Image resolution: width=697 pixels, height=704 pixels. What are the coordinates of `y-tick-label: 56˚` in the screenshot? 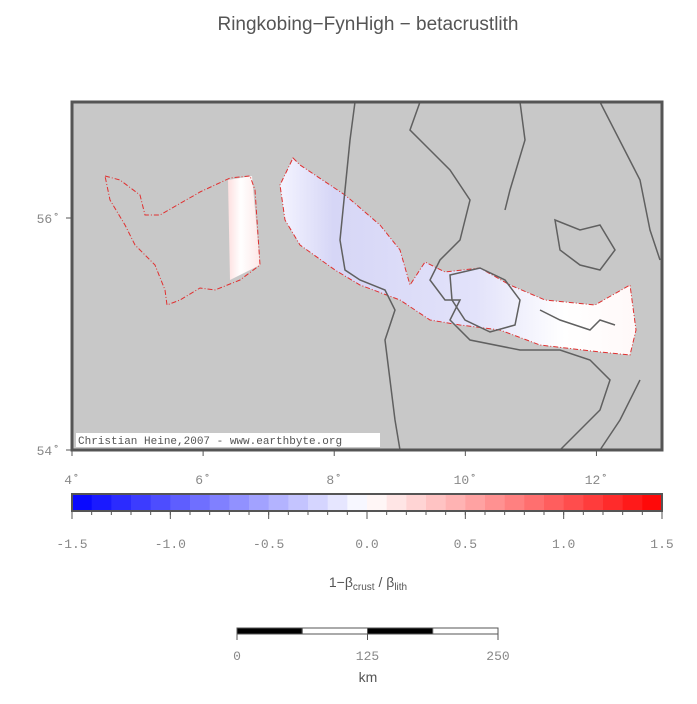 It's located at (48, 219).